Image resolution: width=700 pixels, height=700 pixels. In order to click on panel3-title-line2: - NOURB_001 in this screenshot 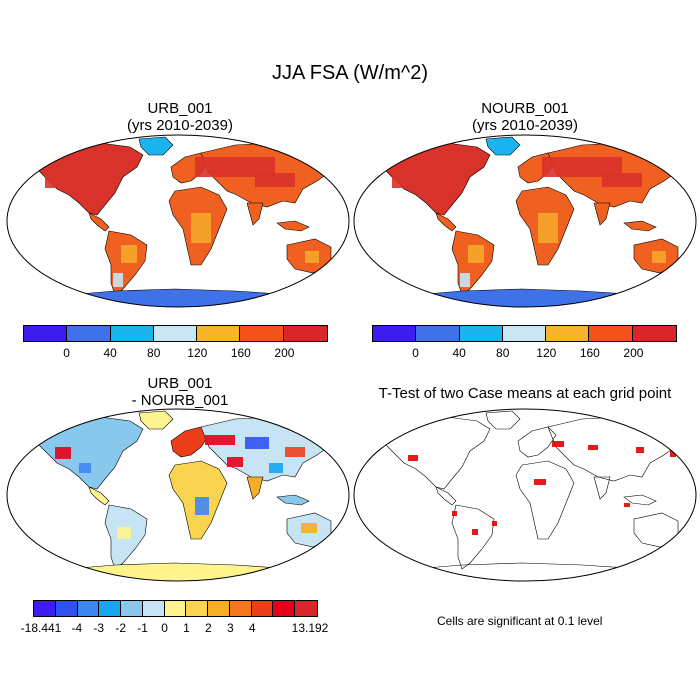, I will do `click(180, 400)`.